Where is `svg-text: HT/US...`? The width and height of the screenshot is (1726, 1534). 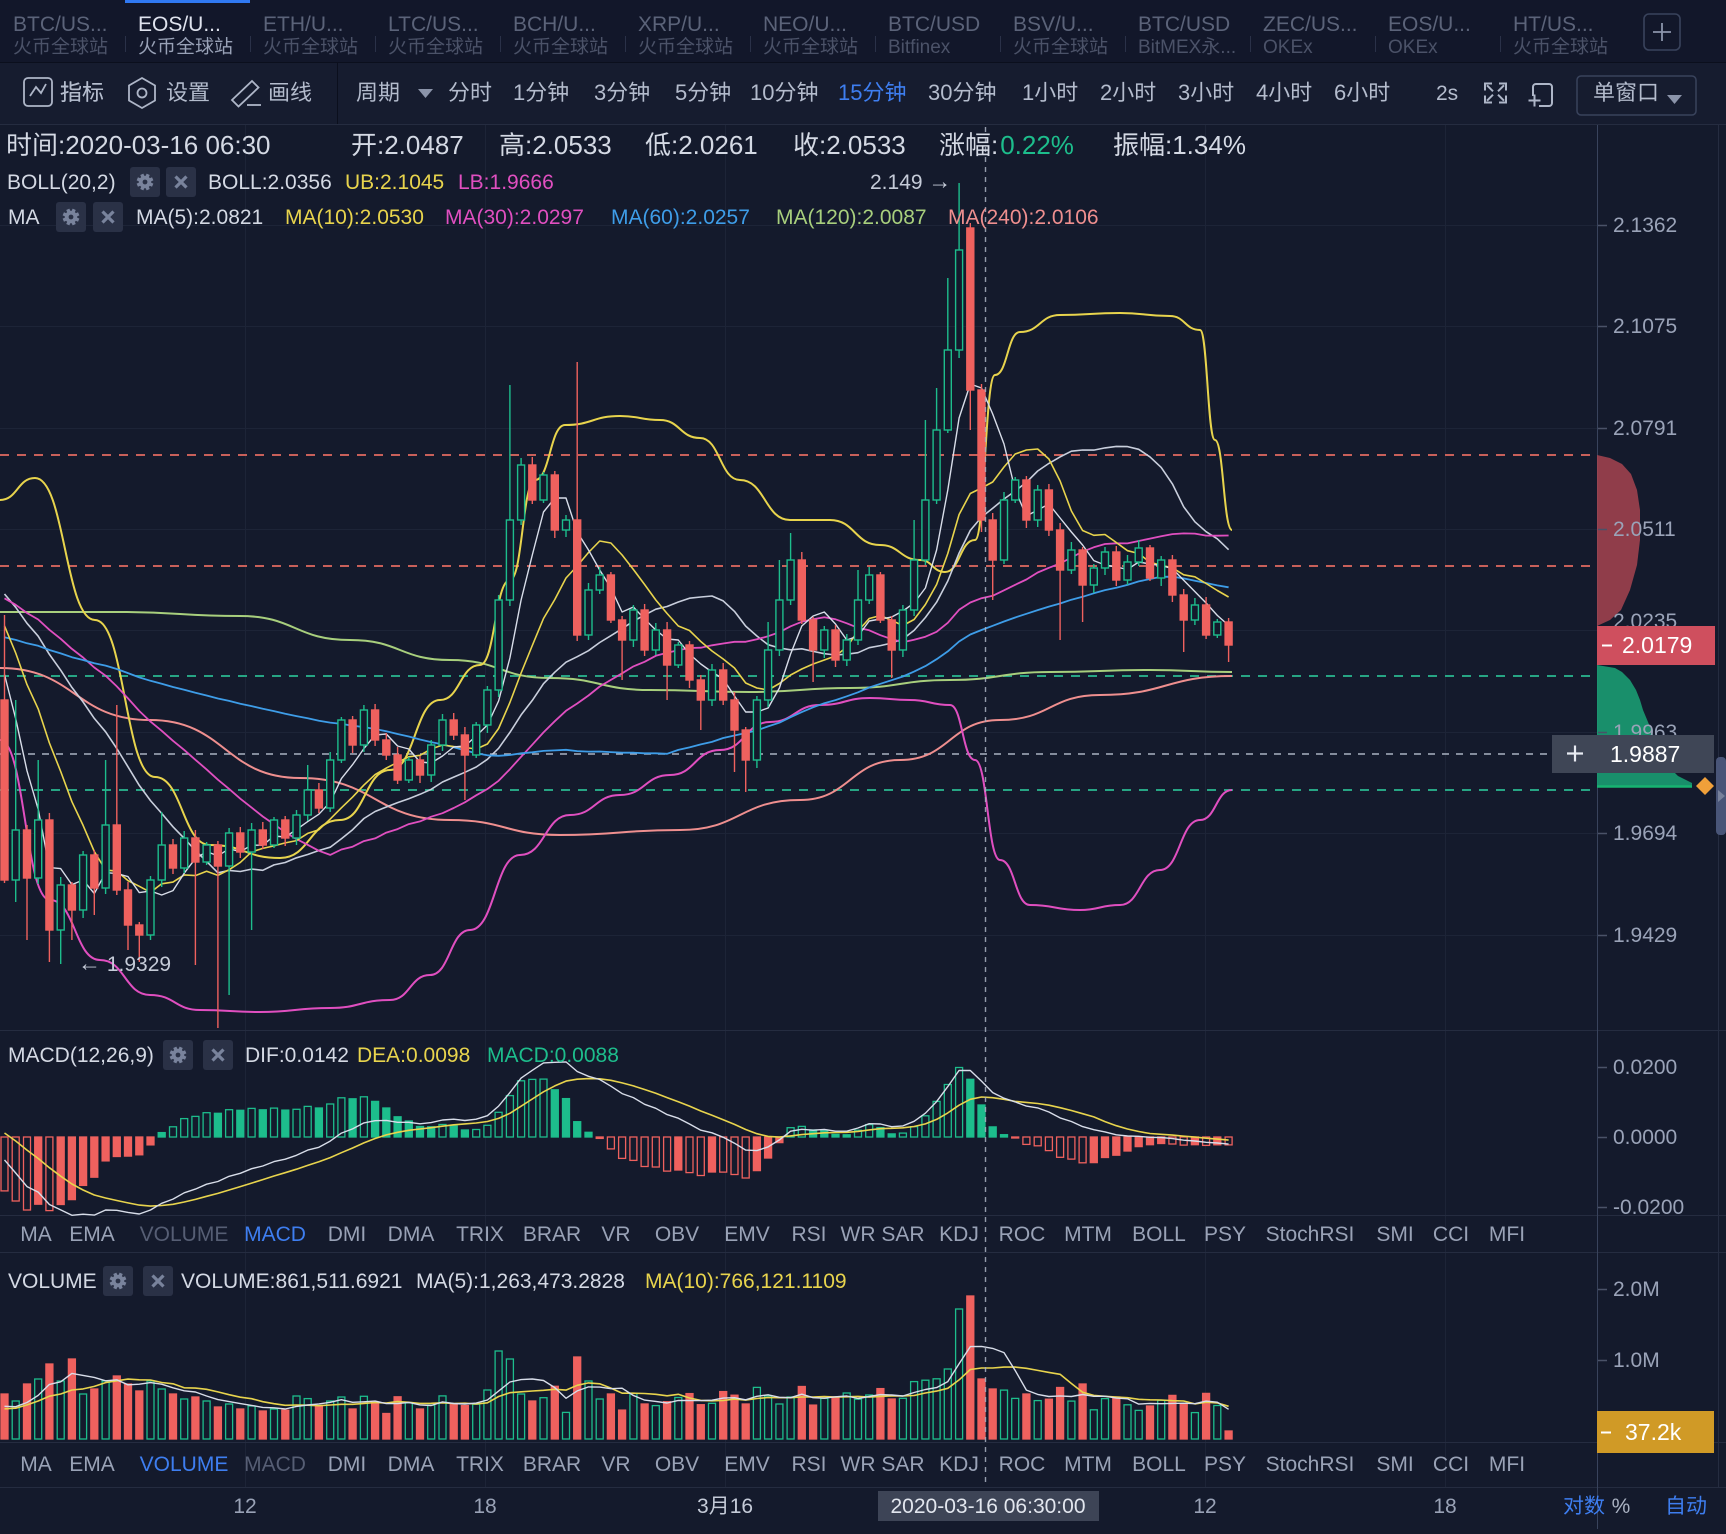
svg-text: HT/US... is located at coordinates (1553, 24).